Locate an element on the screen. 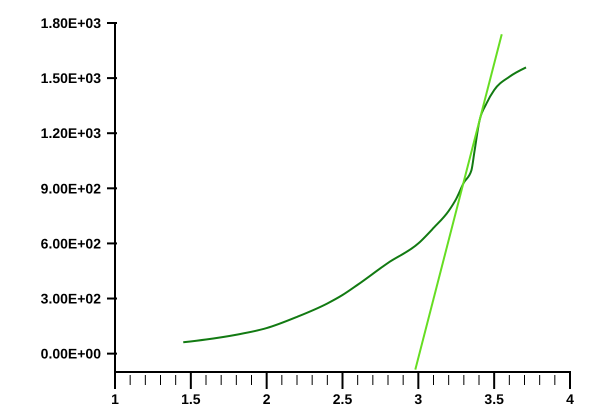 The width and height of the screenshot is (593, 415). x-tick-label: 1.5 is located at coordinates (191, 399).